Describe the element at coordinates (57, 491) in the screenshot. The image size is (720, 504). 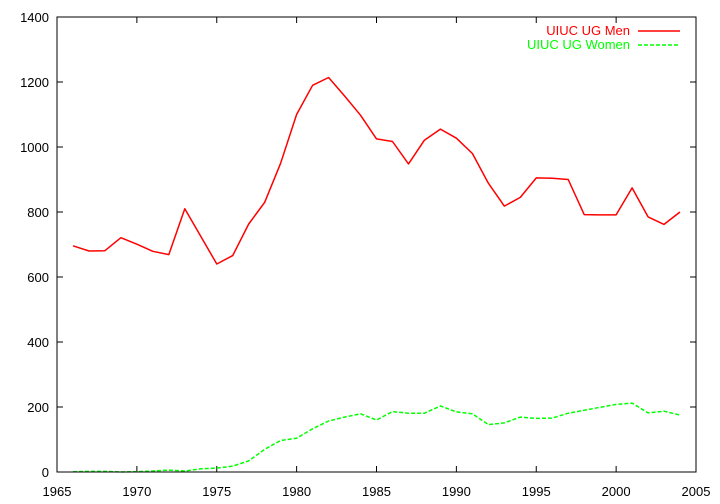
I see `x-tick-label: 1965` at that location.